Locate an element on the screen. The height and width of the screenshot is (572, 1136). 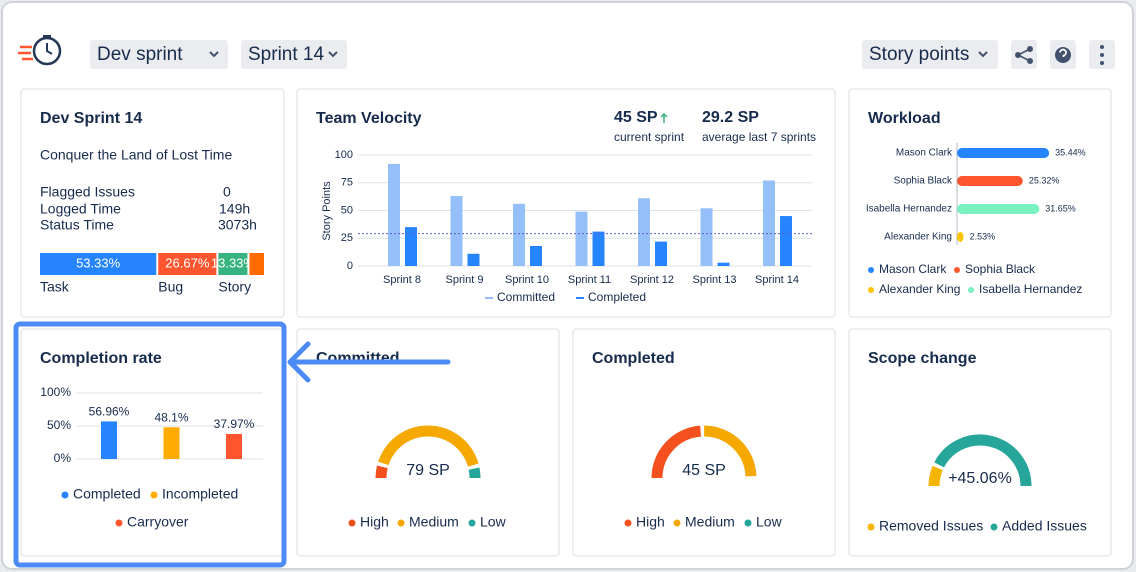
x-tick-label: Sprint 12 is located at coordinates (652, 280).